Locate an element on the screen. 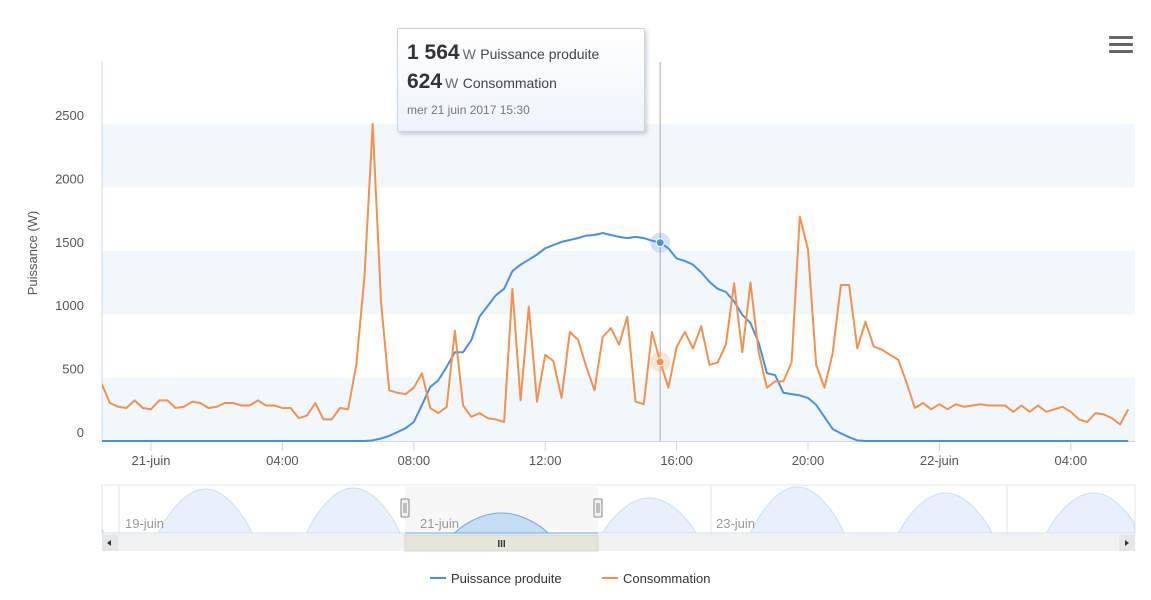 This screenshot has height=600, width=1151. y-axis: 0 500 1000 1500 2000 2500 is located at coordinates (69, 274).